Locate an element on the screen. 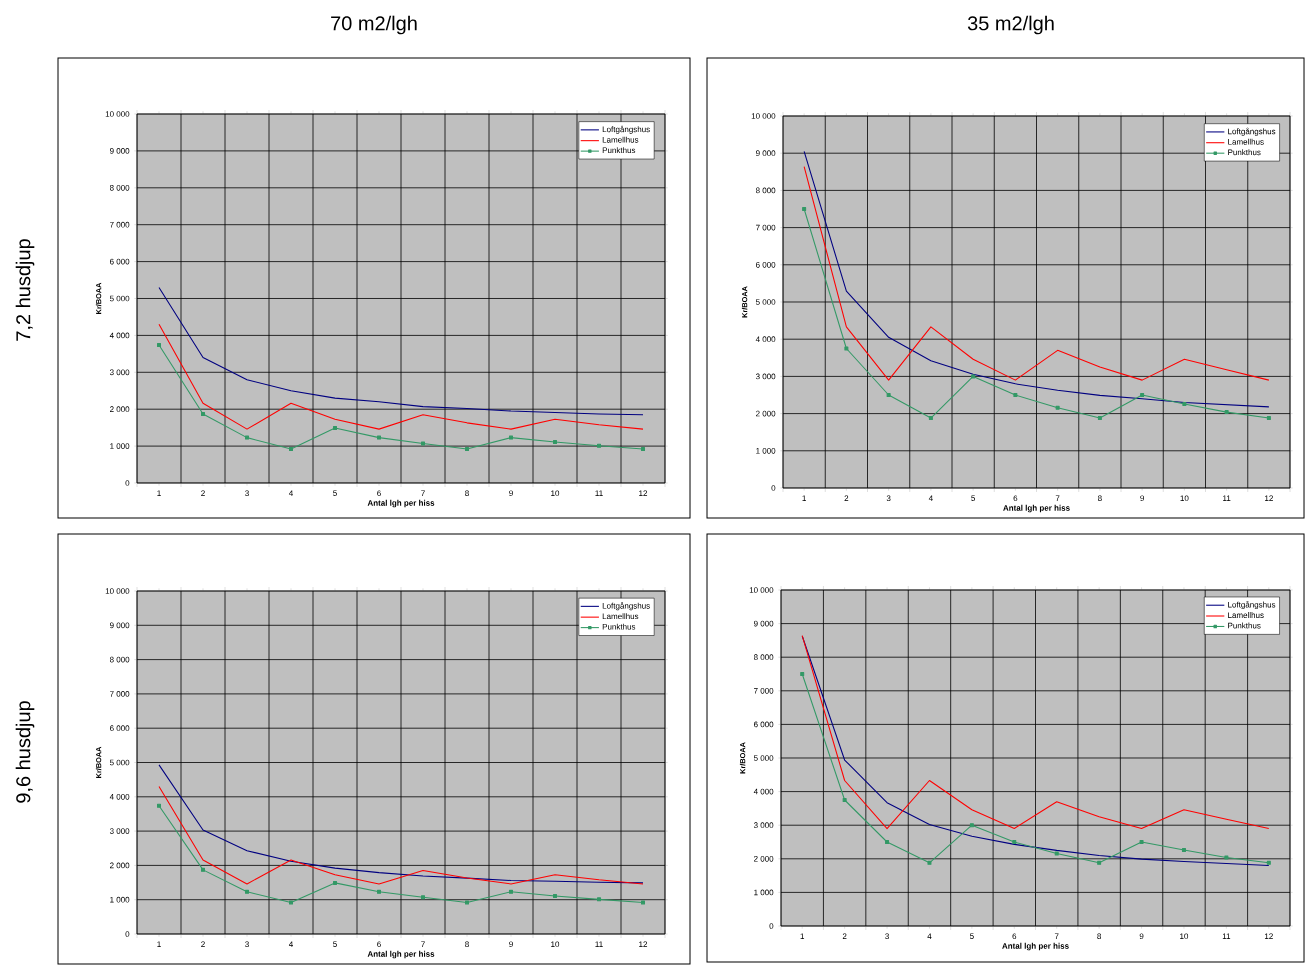 The height and width of the screenshot is (965, 1306). chart-title: 70 m2/lgh is located at coordinates (374, 25).